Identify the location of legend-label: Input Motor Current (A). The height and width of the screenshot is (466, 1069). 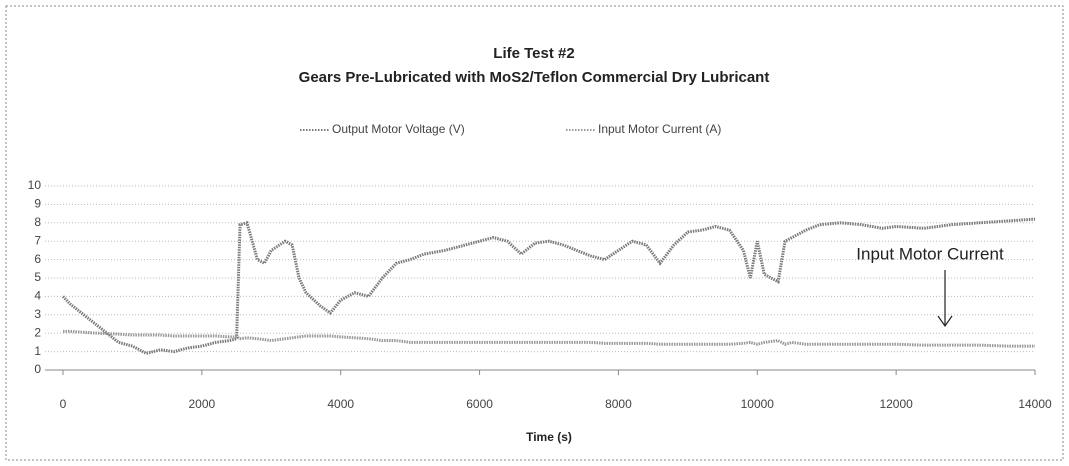
(659, 129).